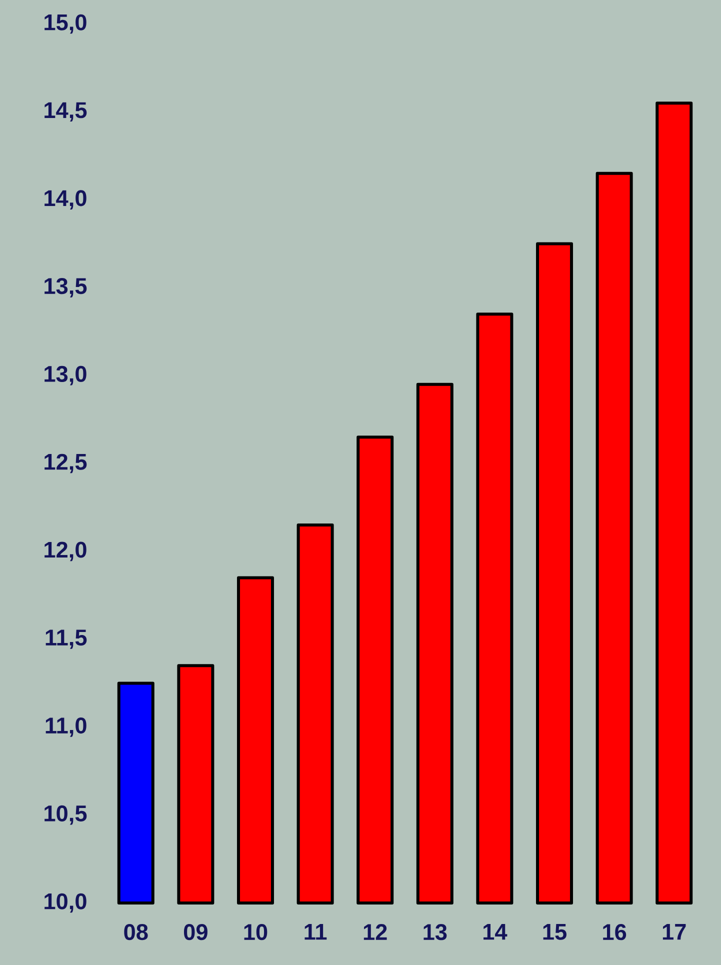  Describe the element at coordinates (65, 464) in the screenshot. I see `y-tick-label: 12,5` at that location.